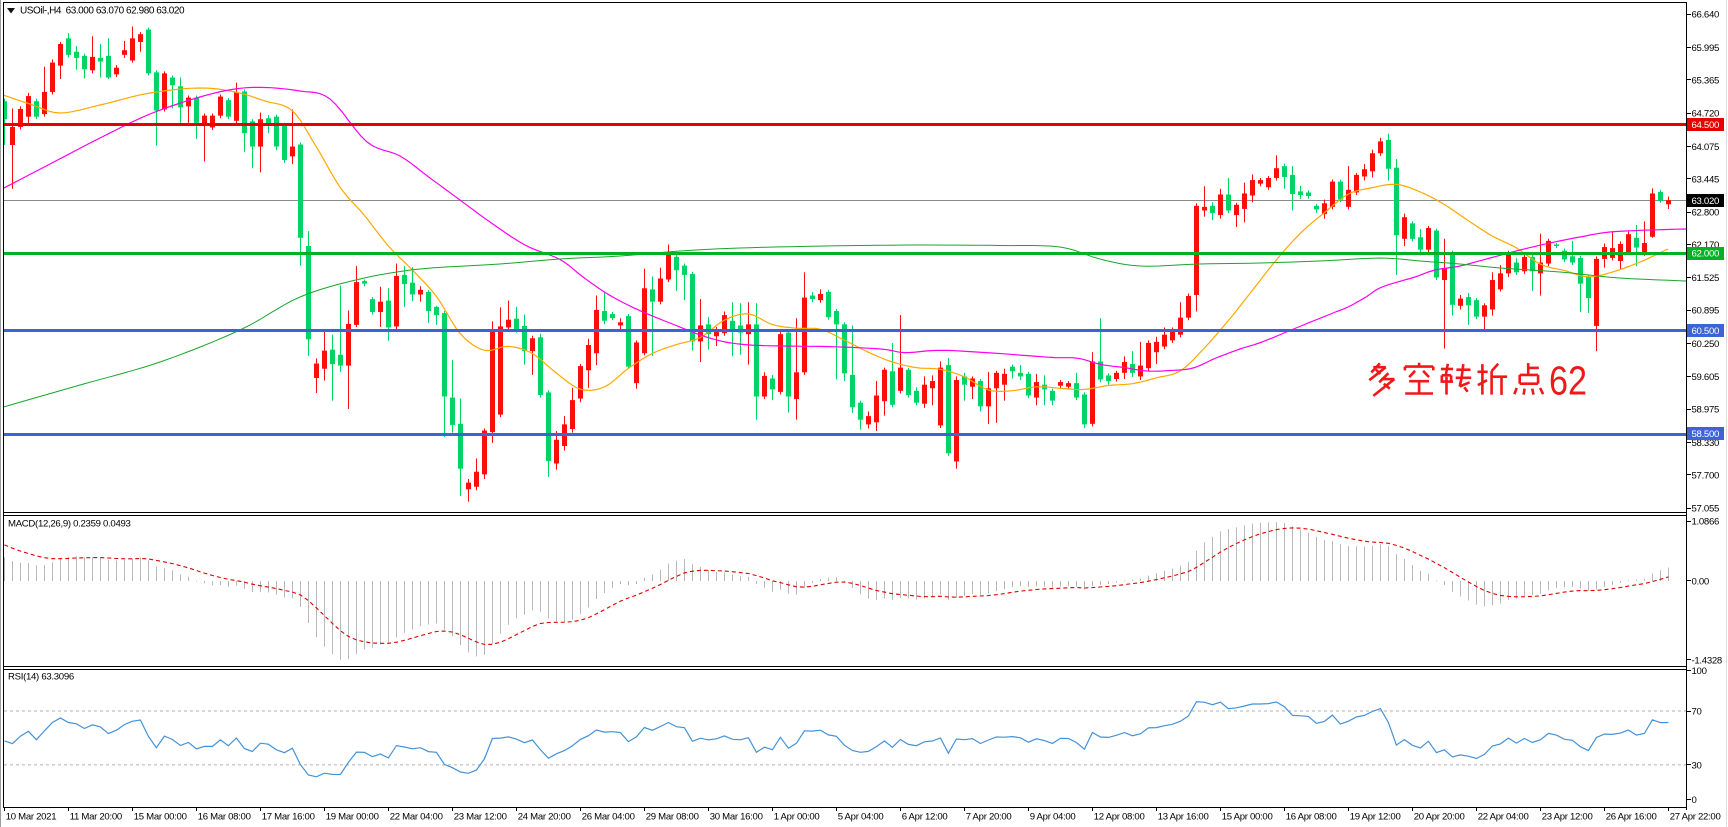 This screenshot has height=827, width=1728. Describe the element at coordinates (1706, 344) in the screenshot. I see `svg-text: 60.250` at that location.